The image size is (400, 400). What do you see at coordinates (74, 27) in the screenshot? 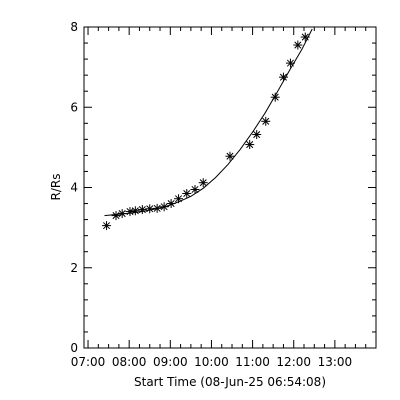
I see `y-tick-label: 8` at bounding box center [74, 27].